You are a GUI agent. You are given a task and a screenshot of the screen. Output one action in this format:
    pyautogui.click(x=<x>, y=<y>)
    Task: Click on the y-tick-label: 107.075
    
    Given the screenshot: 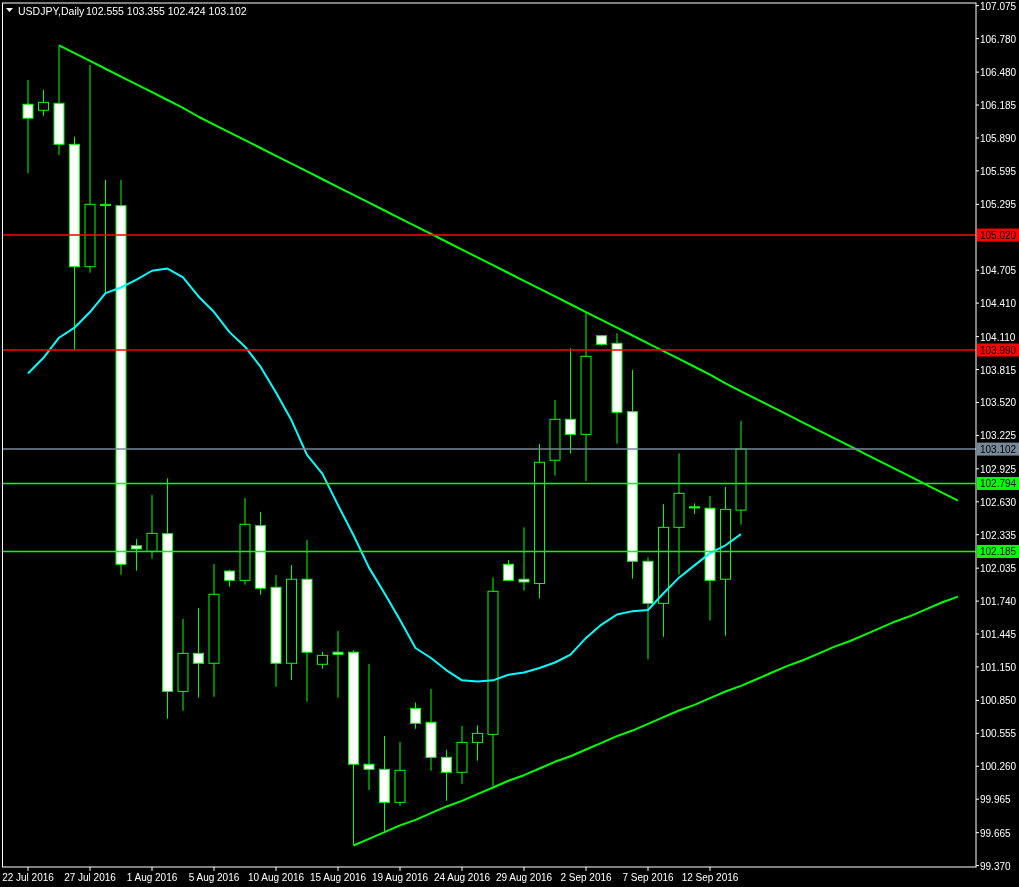 What is the action you would take?
    pyautogui.click(x=998, y=6)
    